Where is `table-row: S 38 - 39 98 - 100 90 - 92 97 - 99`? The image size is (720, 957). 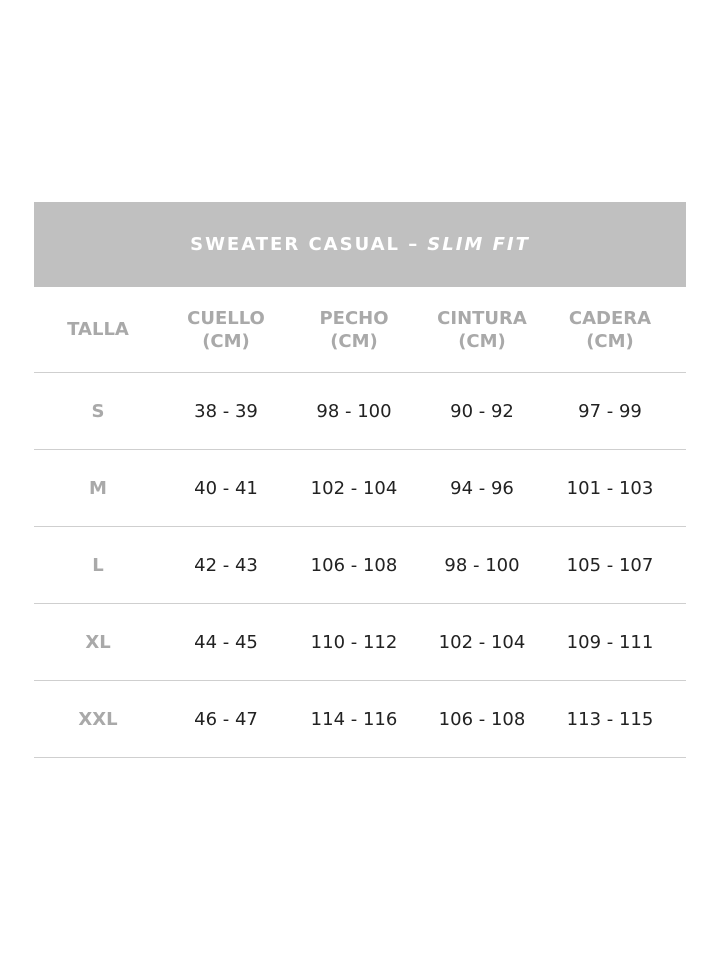 table-row: S 38 - 39 98 - 100 90 - 92 97 - 99 is located at coordinates (360, 411).